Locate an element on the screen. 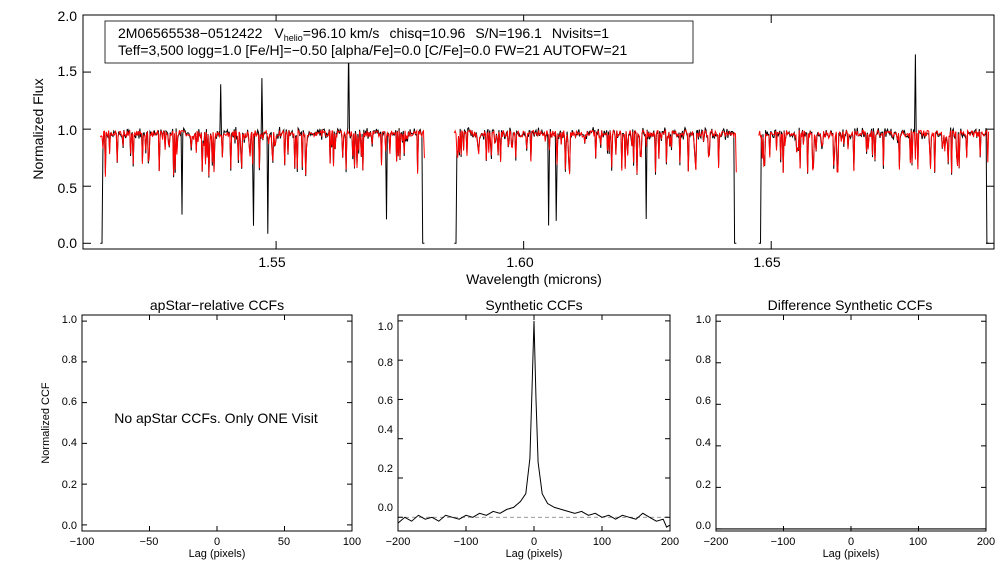 This screenshot has height=576, width=1008. synthetic-ccf-frame is located at coordinates (534, 423).